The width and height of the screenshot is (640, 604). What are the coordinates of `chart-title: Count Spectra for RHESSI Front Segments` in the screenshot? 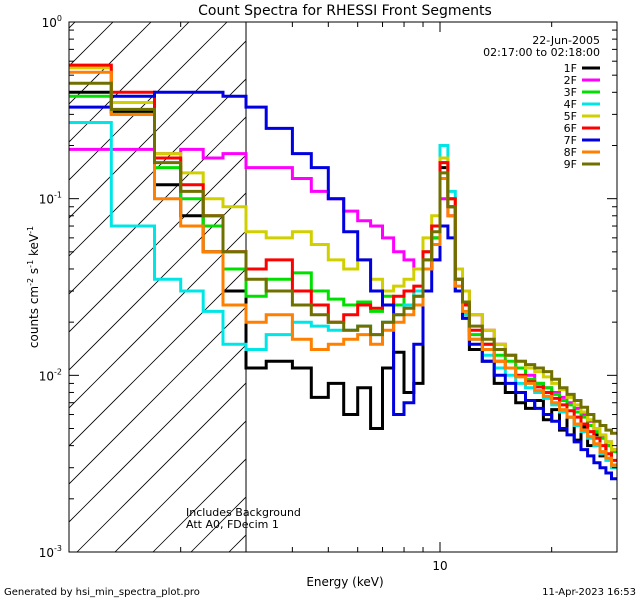 It's located at (345, 11).